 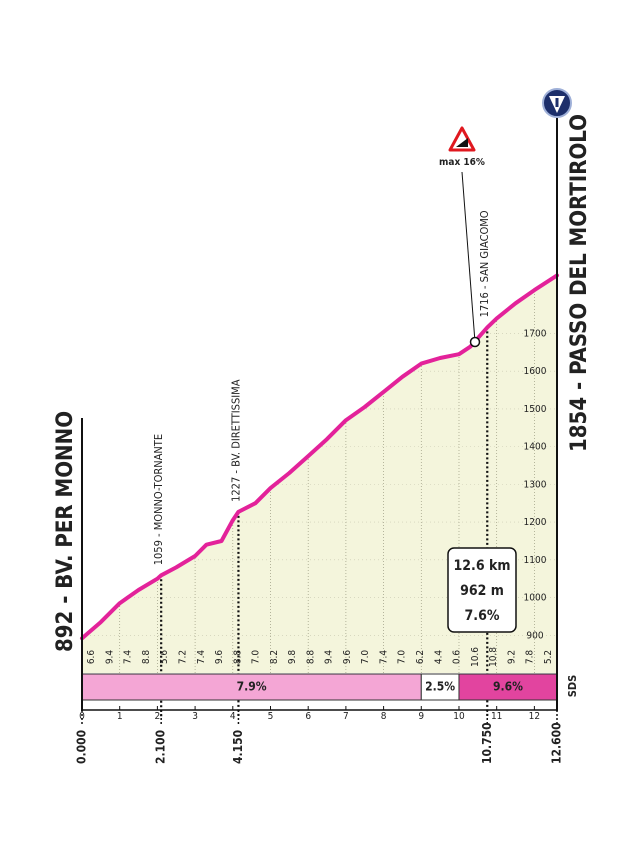 I want to click on grade-label: 6.6, so click(x=91, y=657).